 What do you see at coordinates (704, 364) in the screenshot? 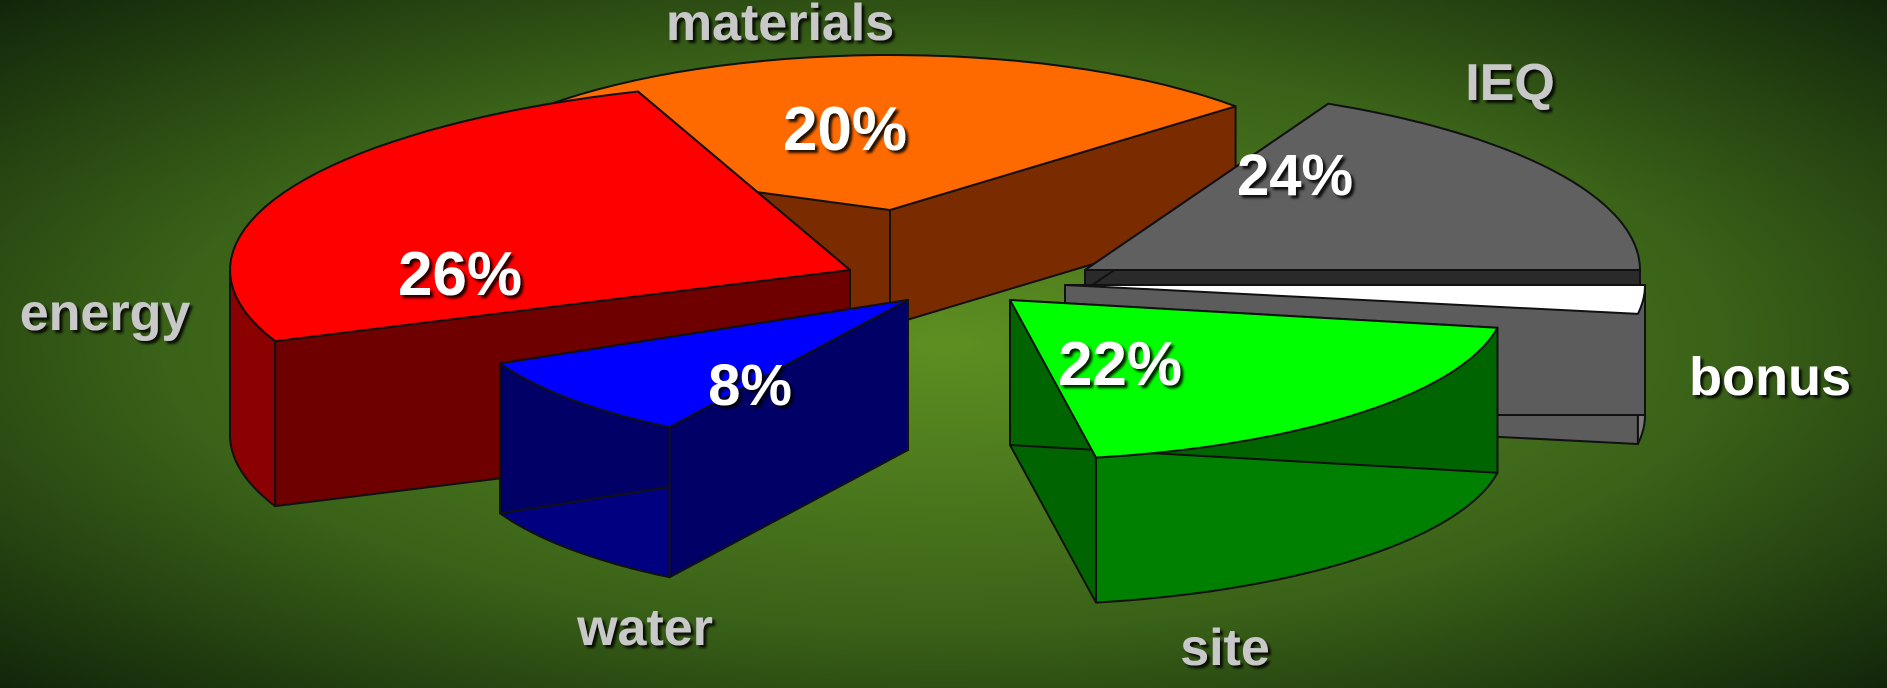
I see `slice-water-top` at bounding box center [704, 364].